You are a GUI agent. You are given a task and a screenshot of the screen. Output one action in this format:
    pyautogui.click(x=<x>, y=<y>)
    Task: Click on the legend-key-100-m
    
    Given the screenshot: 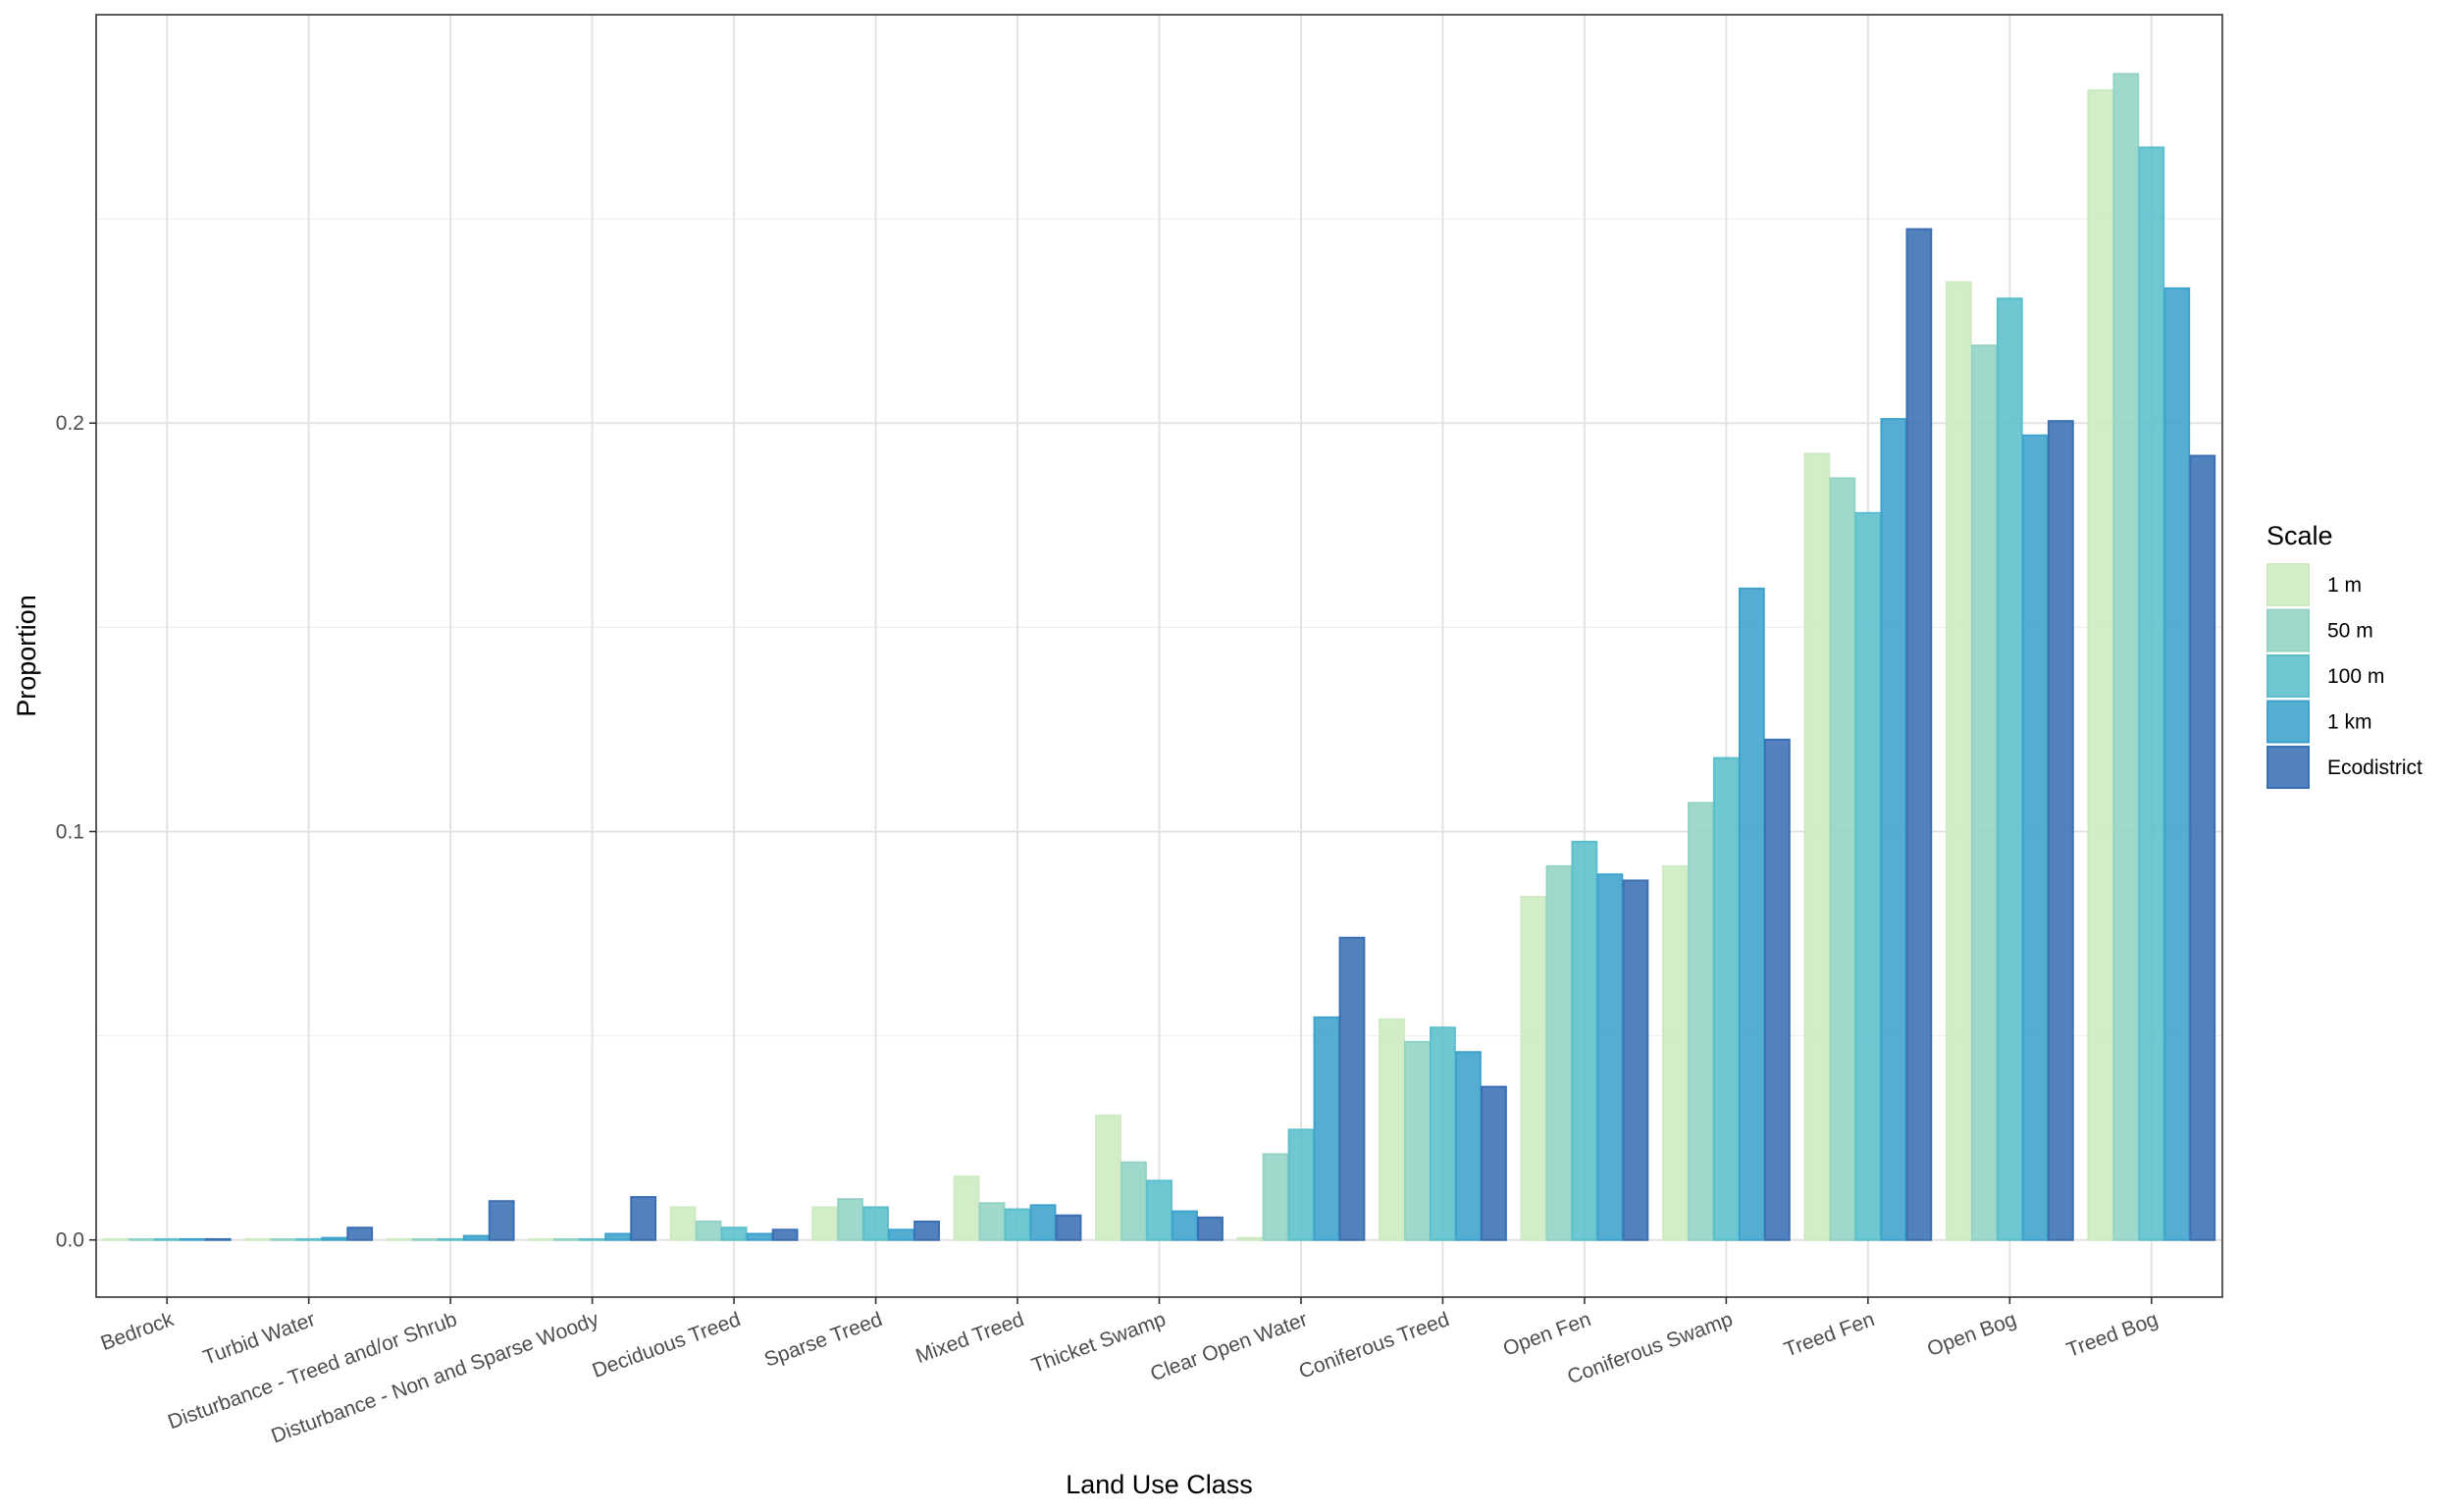 What is the action you would take?
    pyautogui.click(x=2289, y=676)
    